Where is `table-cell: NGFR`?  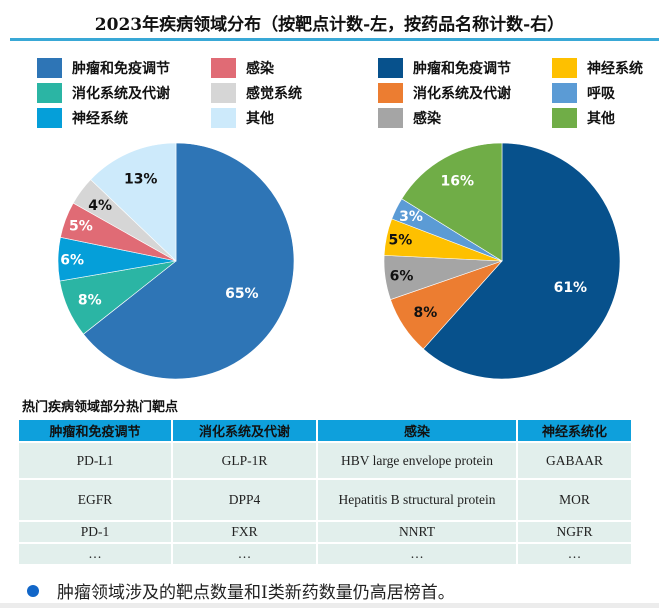
table-cell: NGFR is located at coordinates (574, 532).